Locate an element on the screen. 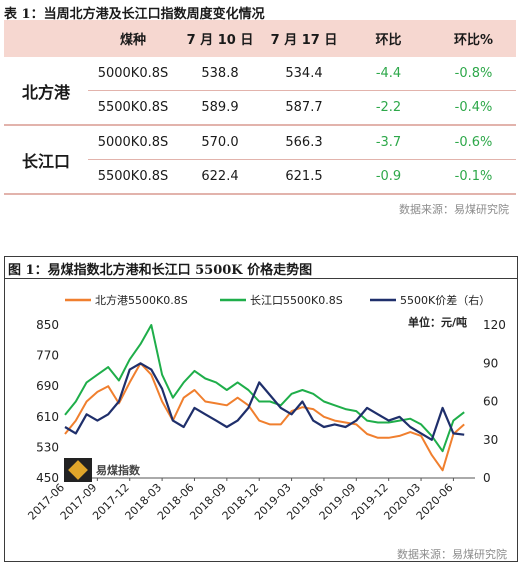  change-pct-cell: -0.4% is located at coordinates (473, 108).